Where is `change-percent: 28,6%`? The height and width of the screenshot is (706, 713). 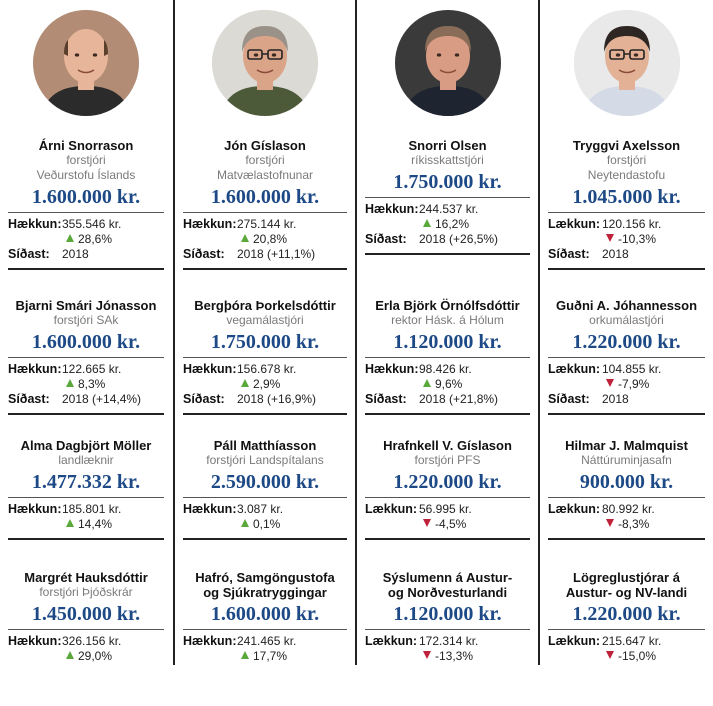
change-percent: 28,6% is located at coordinates (89, 239).